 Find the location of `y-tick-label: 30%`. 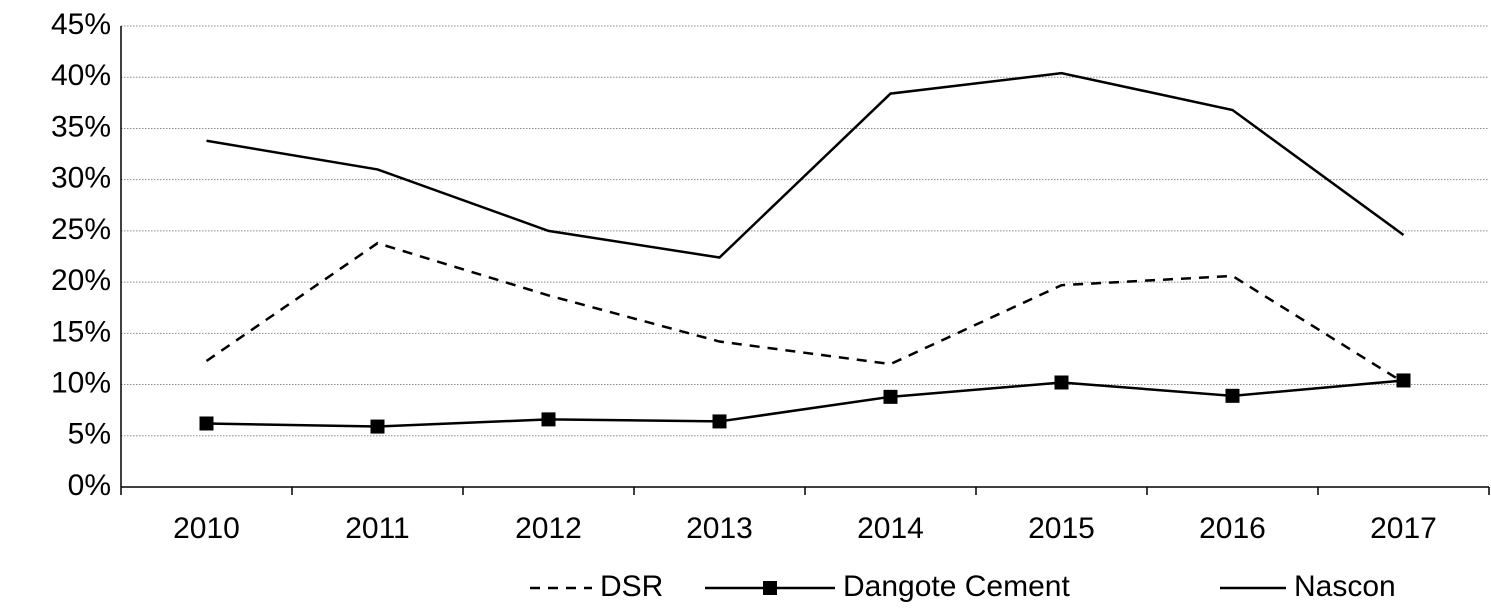

y-tick-label: 30% is located at coordinates (81, 178).